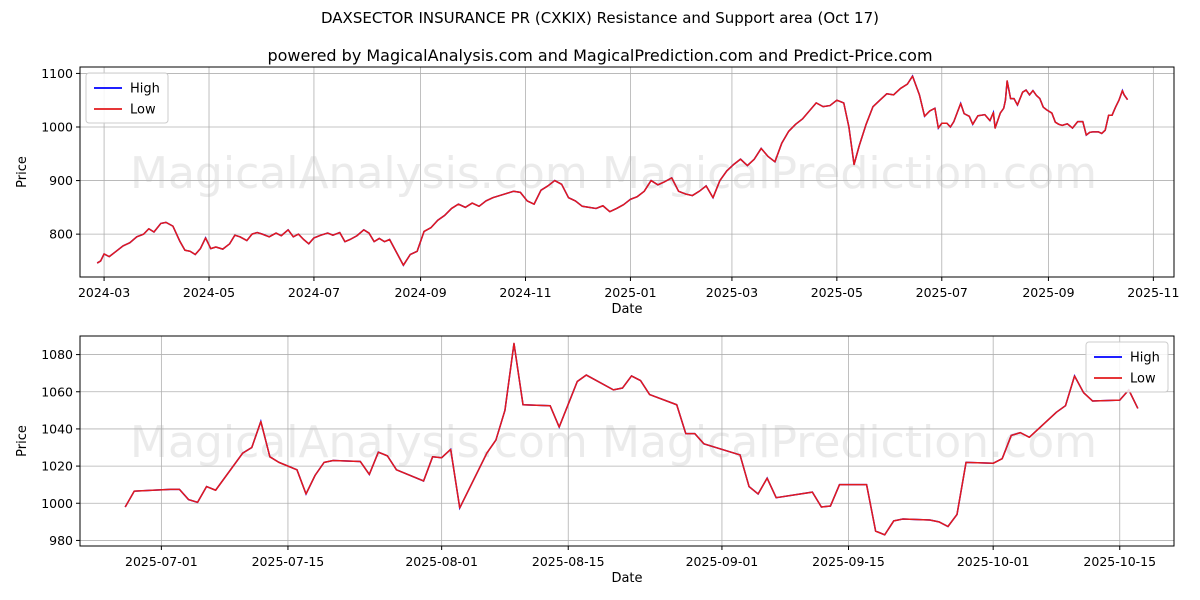 This screenshot has height=600, width=1200. I want to click on x-tick-label: 2025-10-01, so click(993, 561).